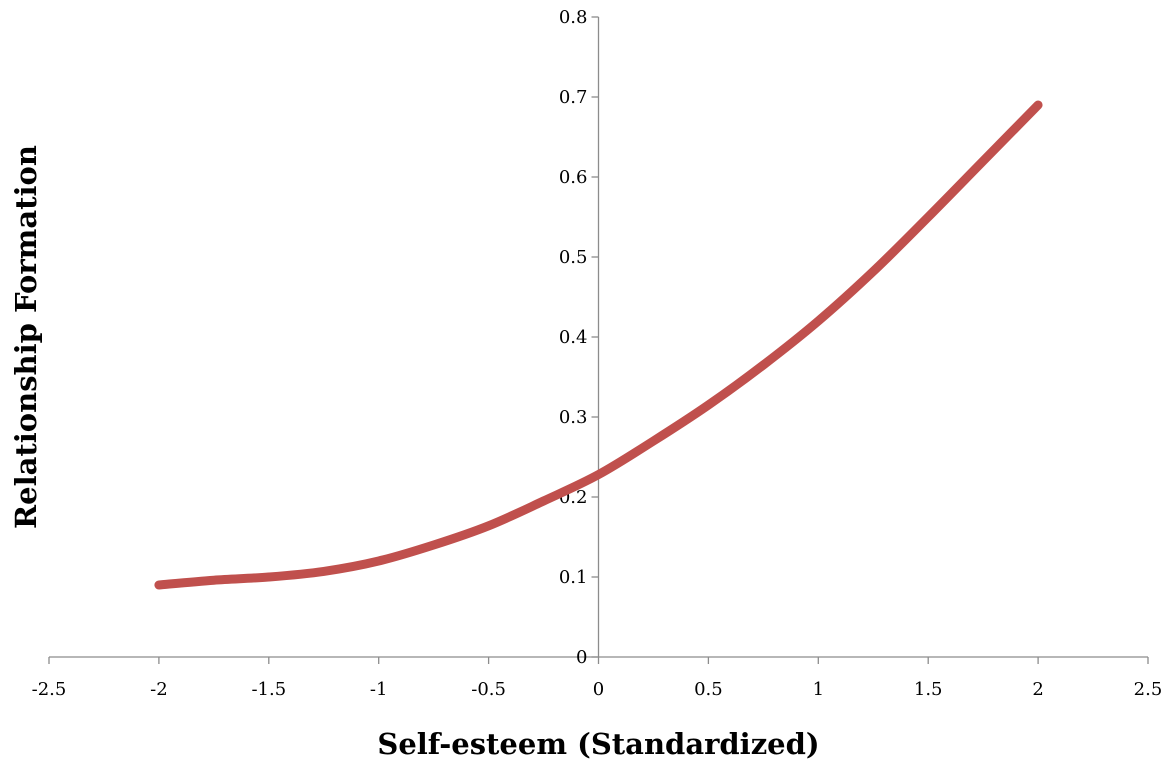 This screenshot has width=1172, height=765. What do you see at coordinates (573, 337) in the screenshot?
I see `y-tick-label: 0.4` at bounding box center [573, 337].